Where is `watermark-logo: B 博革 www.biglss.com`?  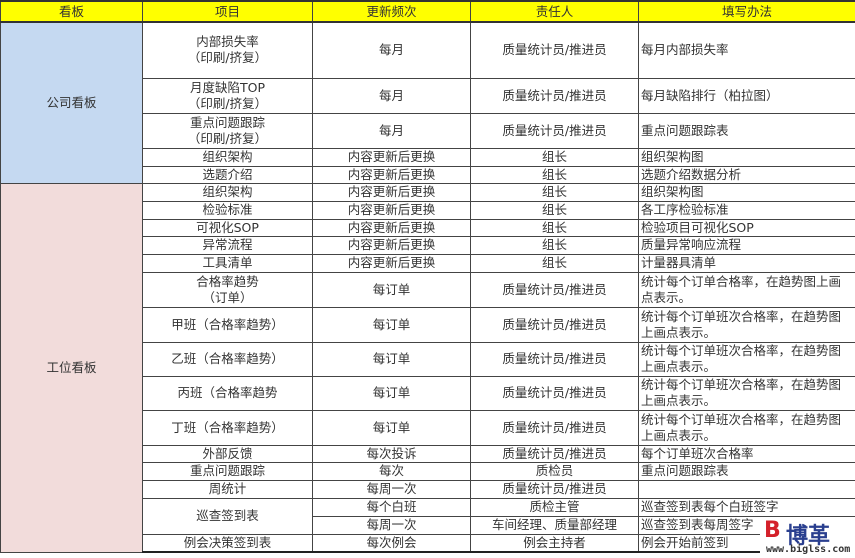
watermark-logo: B 博革 www.biglss.com is located at coordinates (807, 538).